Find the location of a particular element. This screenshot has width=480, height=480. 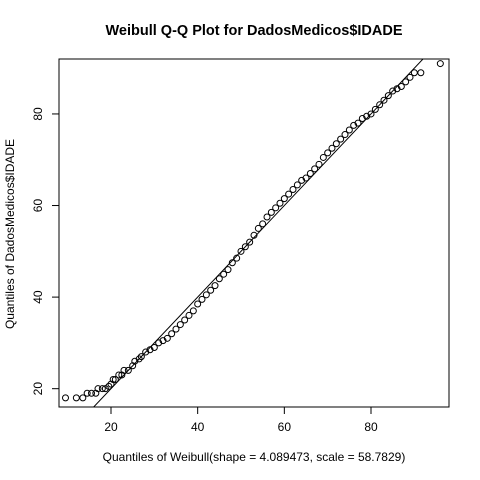

x-tick-label: 40 is located at coordinates (198, 427).